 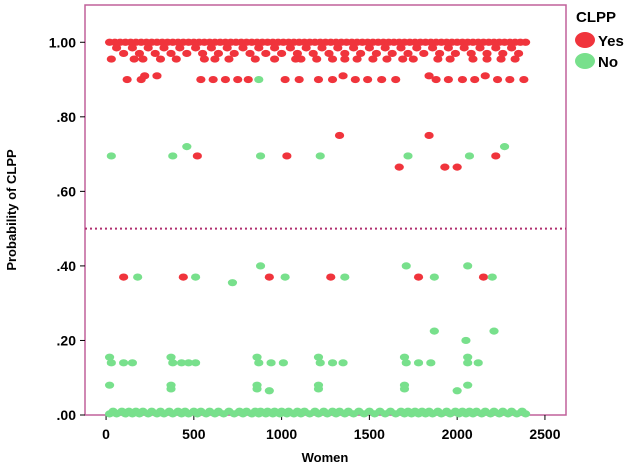 What do you see at coordinates (369, 434) in the screenshot?
I see `x-tick-label: 1500` at bounding box center [369, 434].